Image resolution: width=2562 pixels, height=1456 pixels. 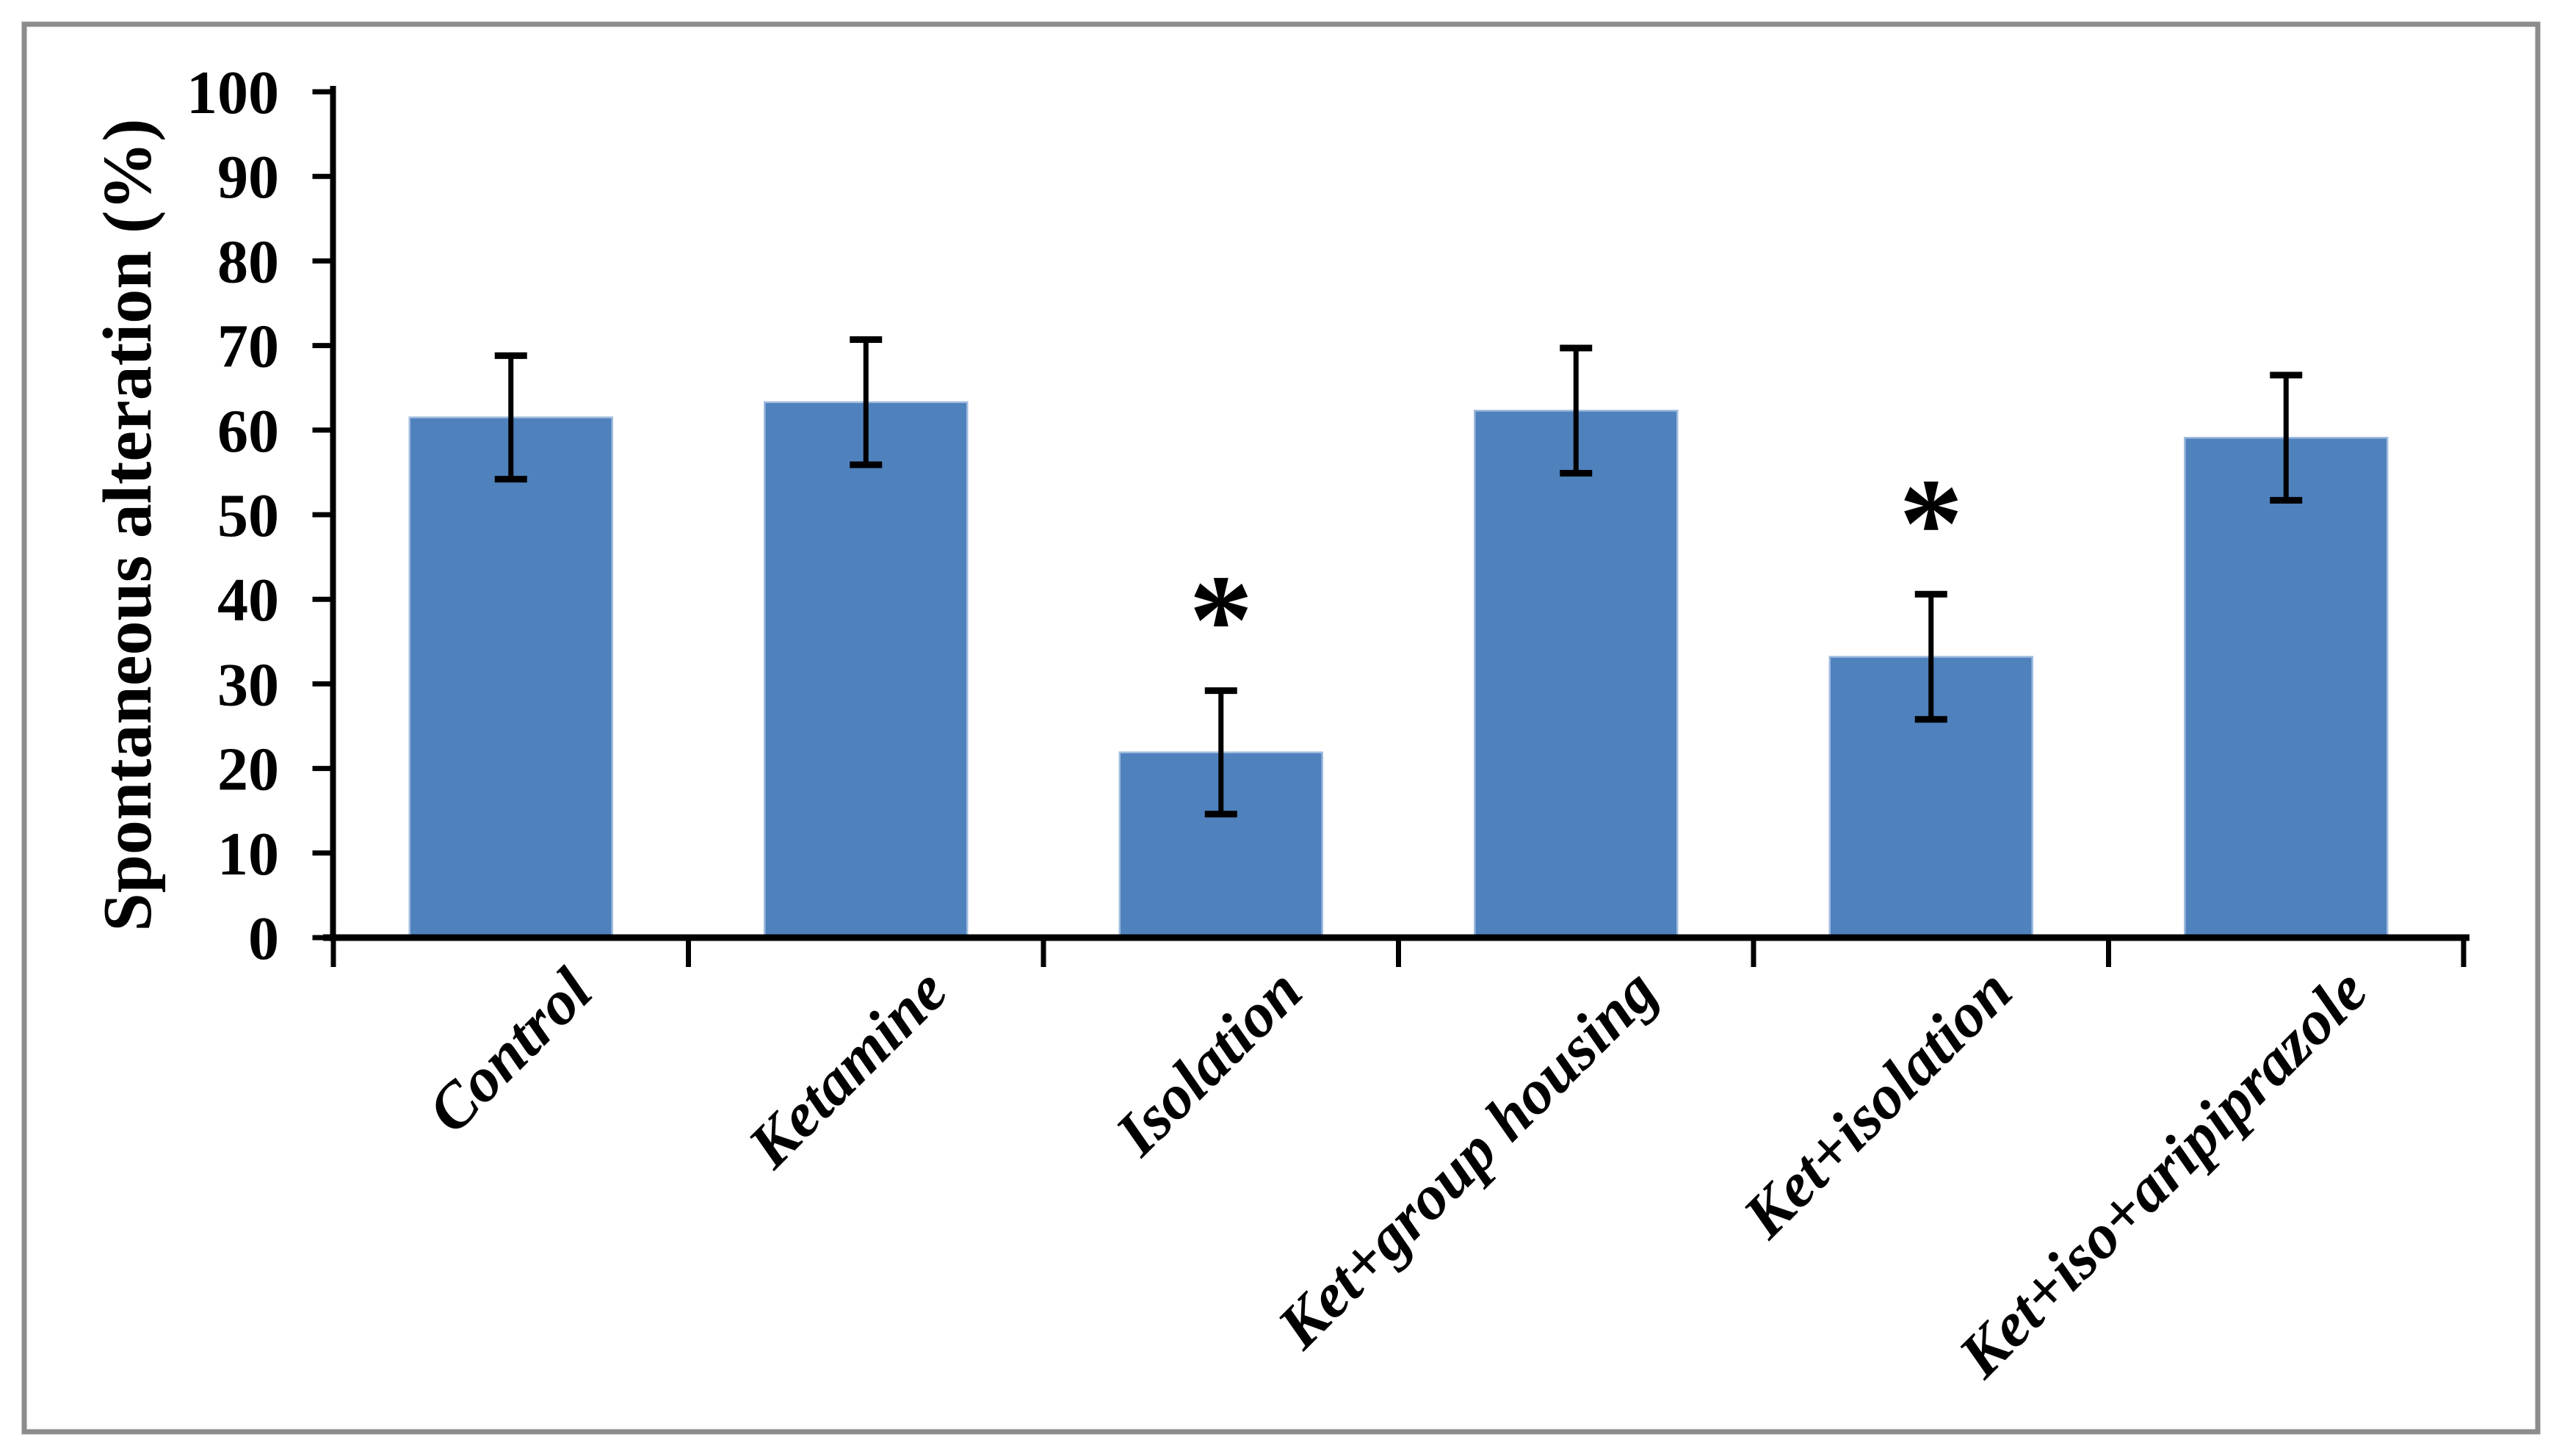 What do you see at coordinates (248, 770) in the screenshot?
I see `y-tick-label: 20` at bounding box center [248, 770].